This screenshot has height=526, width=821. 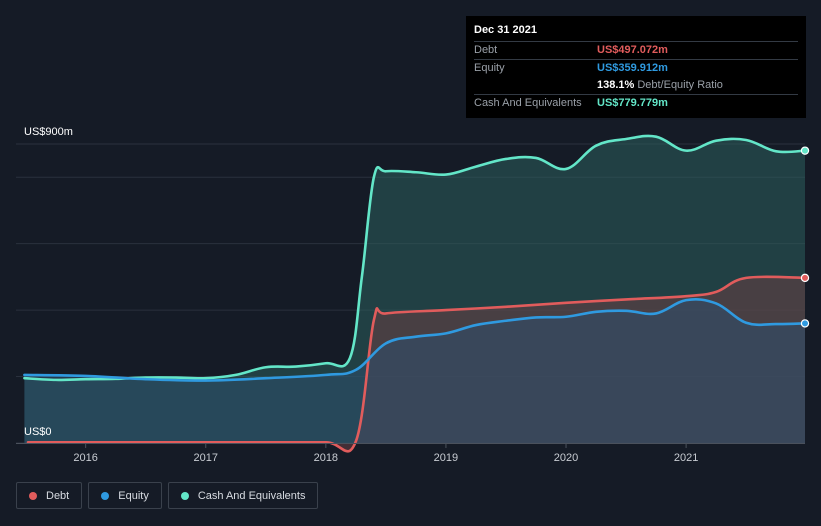 What do you see at coordinates (505, 30) in the screenshot?
I see `tooltip-date: Dec 31 2021` at bounding box center [505, 30].